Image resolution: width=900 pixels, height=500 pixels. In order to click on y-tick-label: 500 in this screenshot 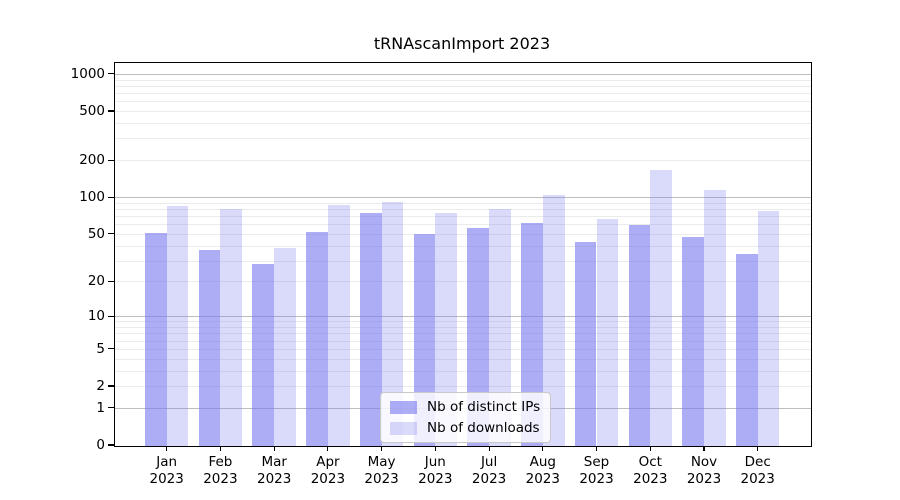, I will do `click(92, 111)`.